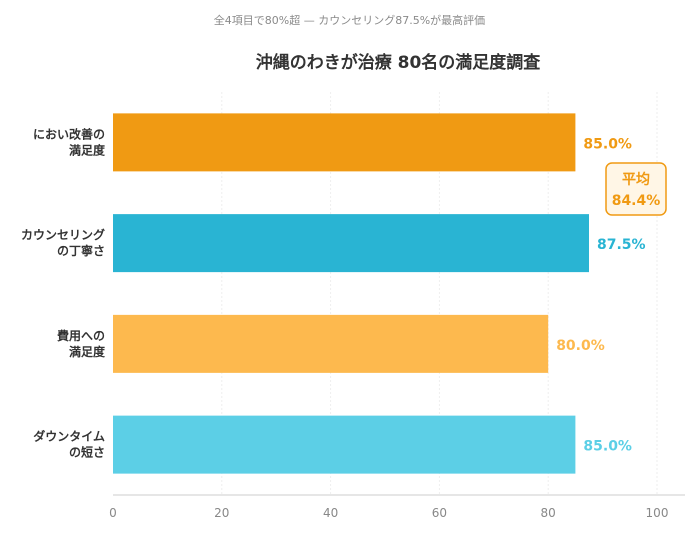 Image resolution: width=699 pixels, height=536 pixels. I want to click on bar-value-label: 87.5%, so click(621, 245).